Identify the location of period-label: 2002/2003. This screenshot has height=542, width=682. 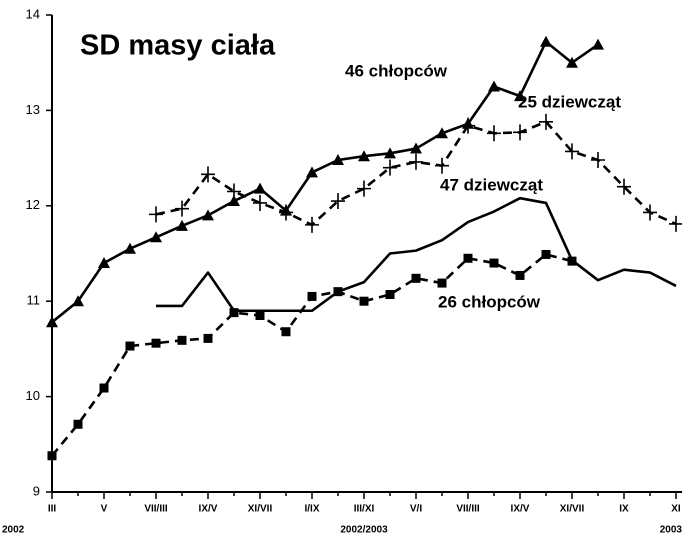
(364, 530).